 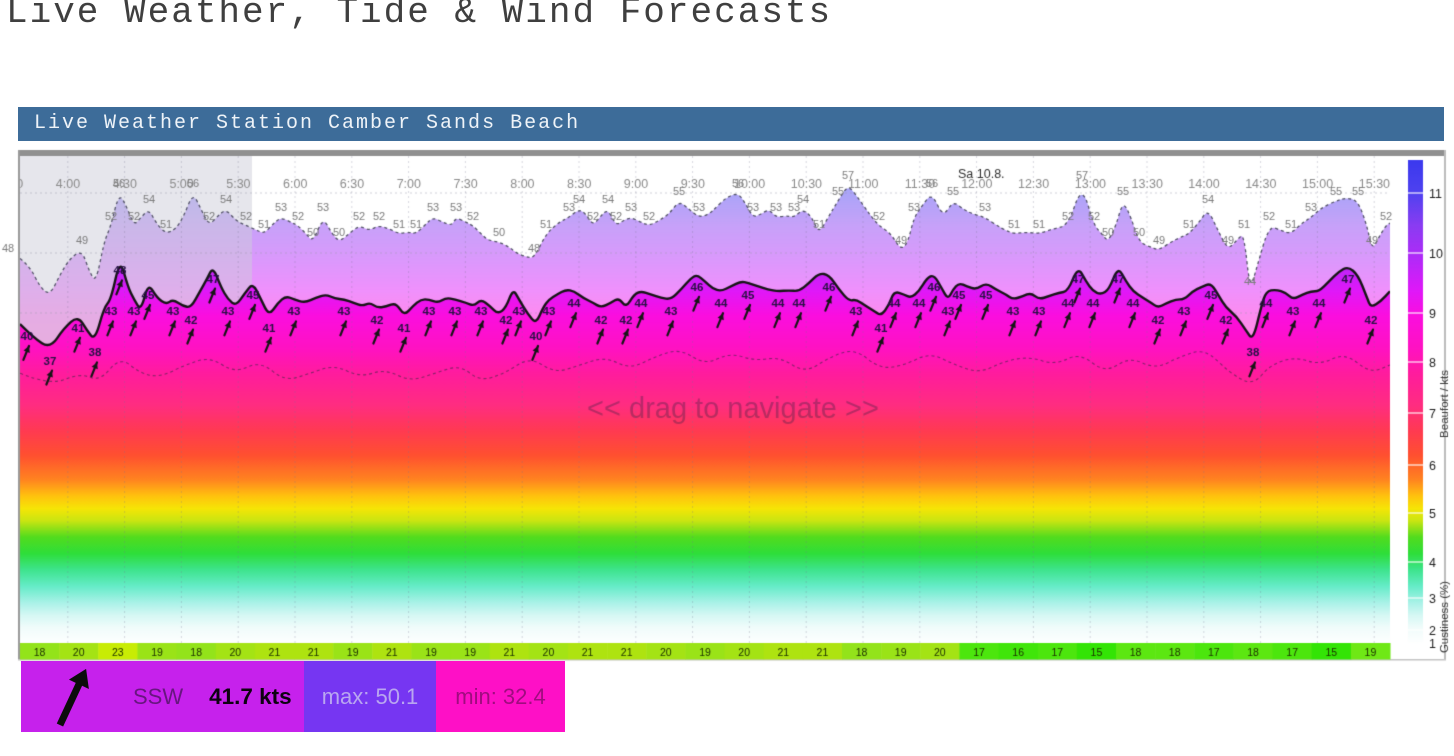 What do you see at coordinates (250, 696) in the screenshot?
I see `wind-speed-value: 41.7 kts` at bounding box center [250, 696].